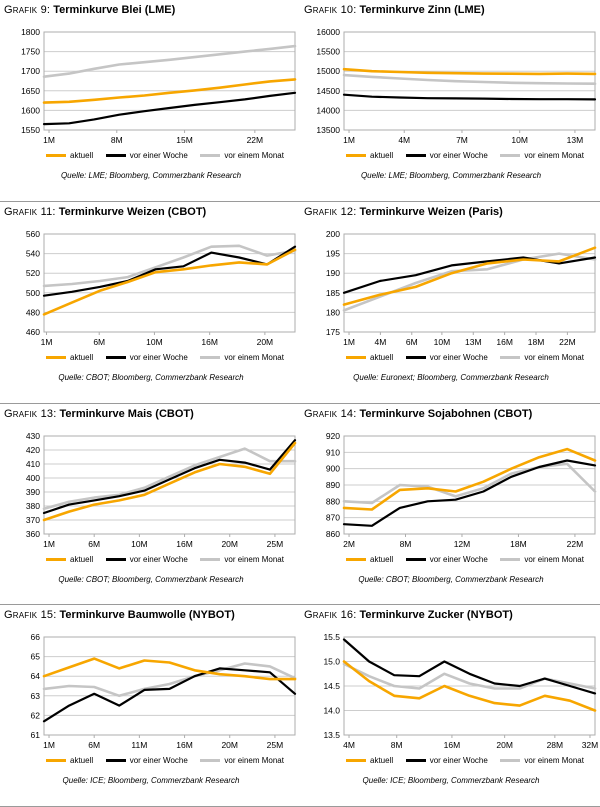 This screenshot has width=600, height=807. Describe the element at coordinates (33, 520) in the screenshot. I see `svg-text: 370` at that location.